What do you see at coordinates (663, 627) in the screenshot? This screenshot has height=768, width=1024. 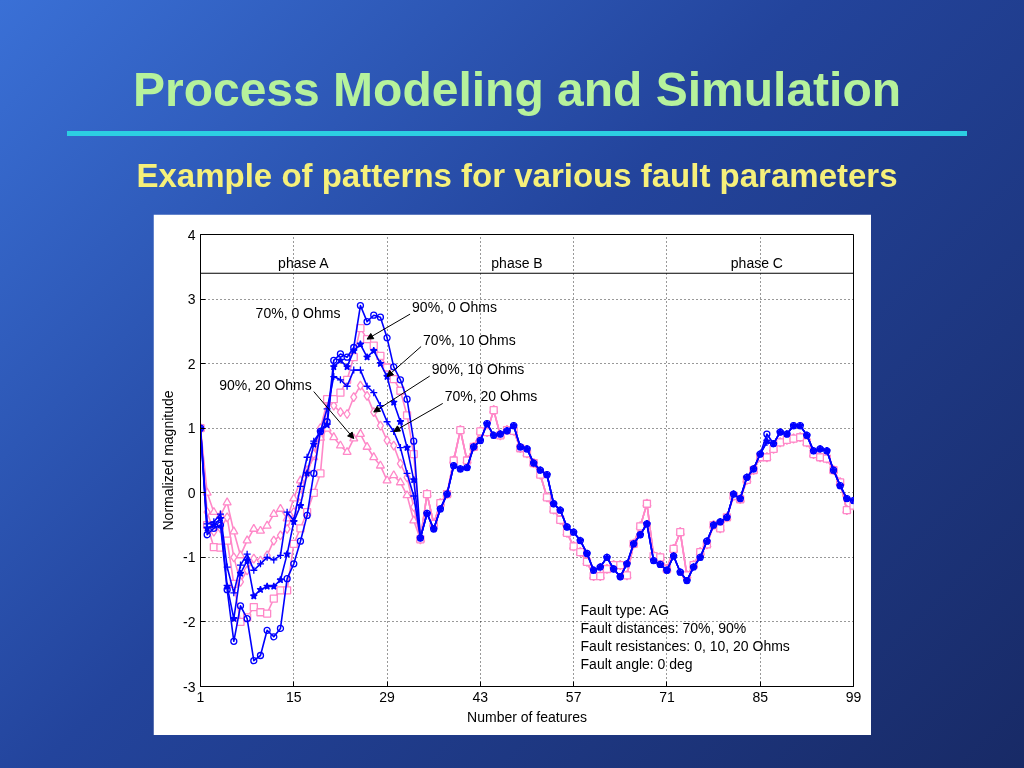 I see `annotation: Fault distances: 70%, 90%` at bounding box center [663, 627].